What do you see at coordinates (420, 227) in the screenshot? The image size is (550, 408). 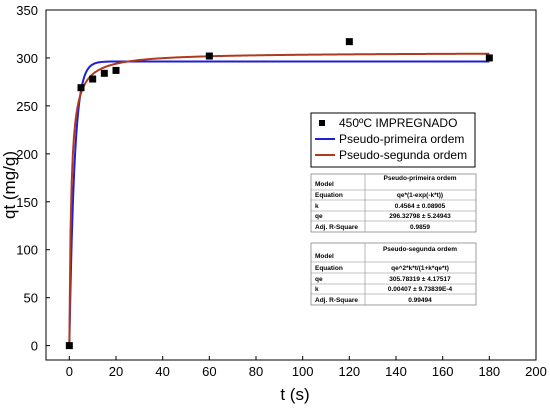 I see `table-cell: 0.9859` at bounding box center [420, 227].